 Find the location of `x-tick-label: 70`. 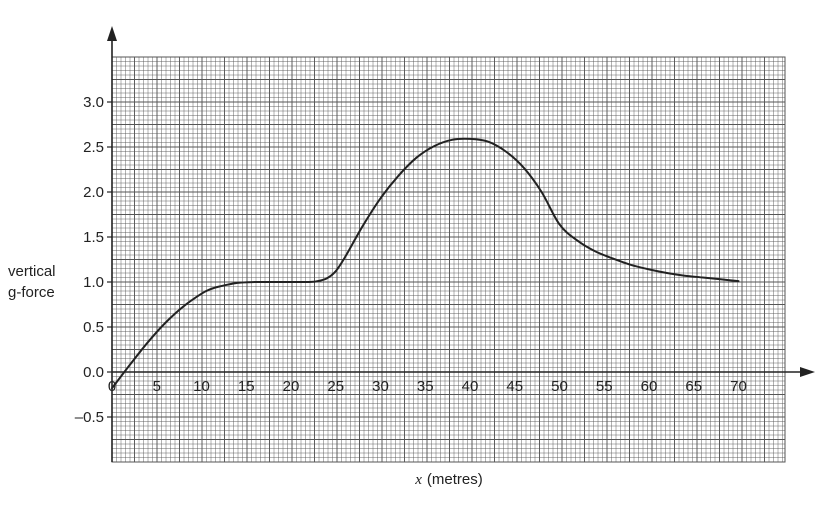

x-tick-label: 70 is located at coordinates (738, 386).